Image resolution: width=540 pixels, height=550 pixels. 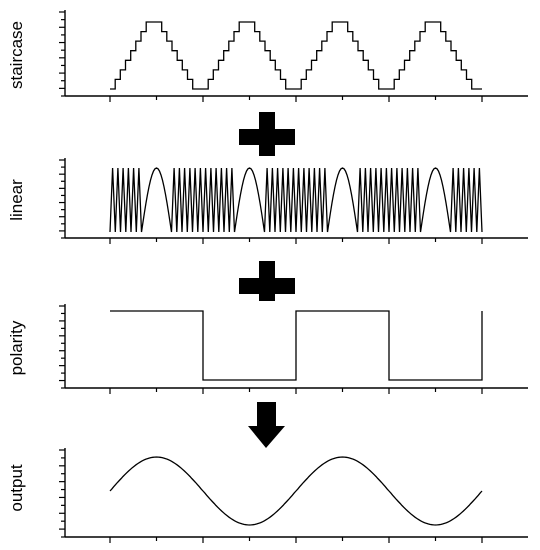 I want to click on x-axis-output, so click(x=296, y=539).